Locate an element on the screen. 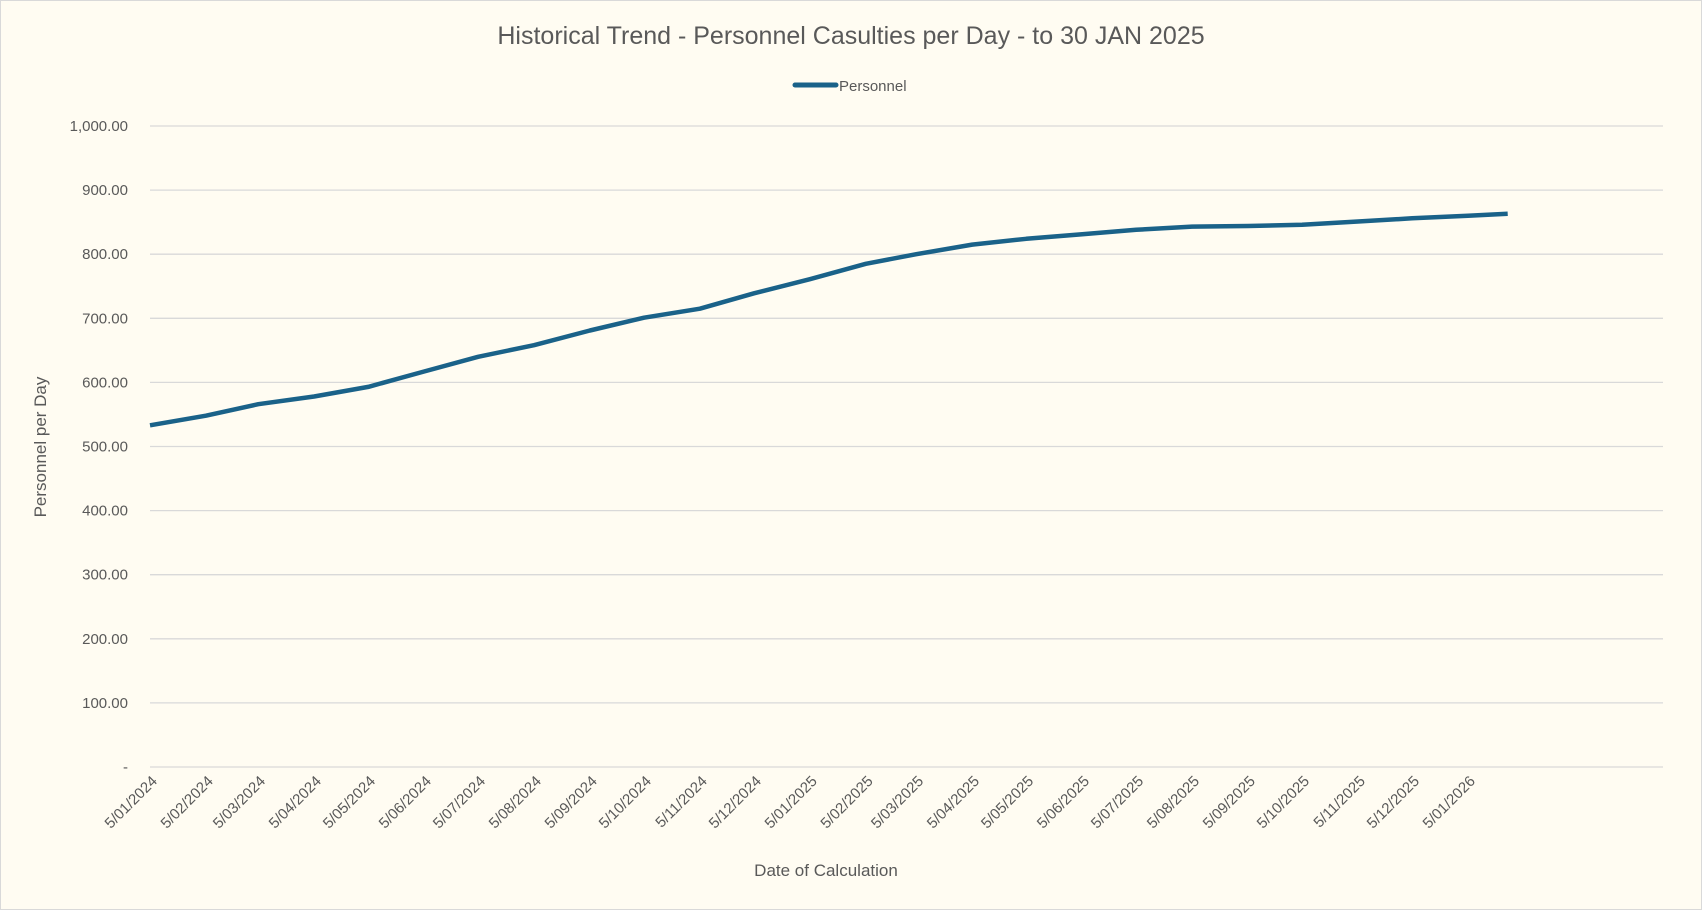 Image resolution: width=1702 pixels, height=910 pixels. y-tick-label: 800.00 is located at coordinates (105, 254).